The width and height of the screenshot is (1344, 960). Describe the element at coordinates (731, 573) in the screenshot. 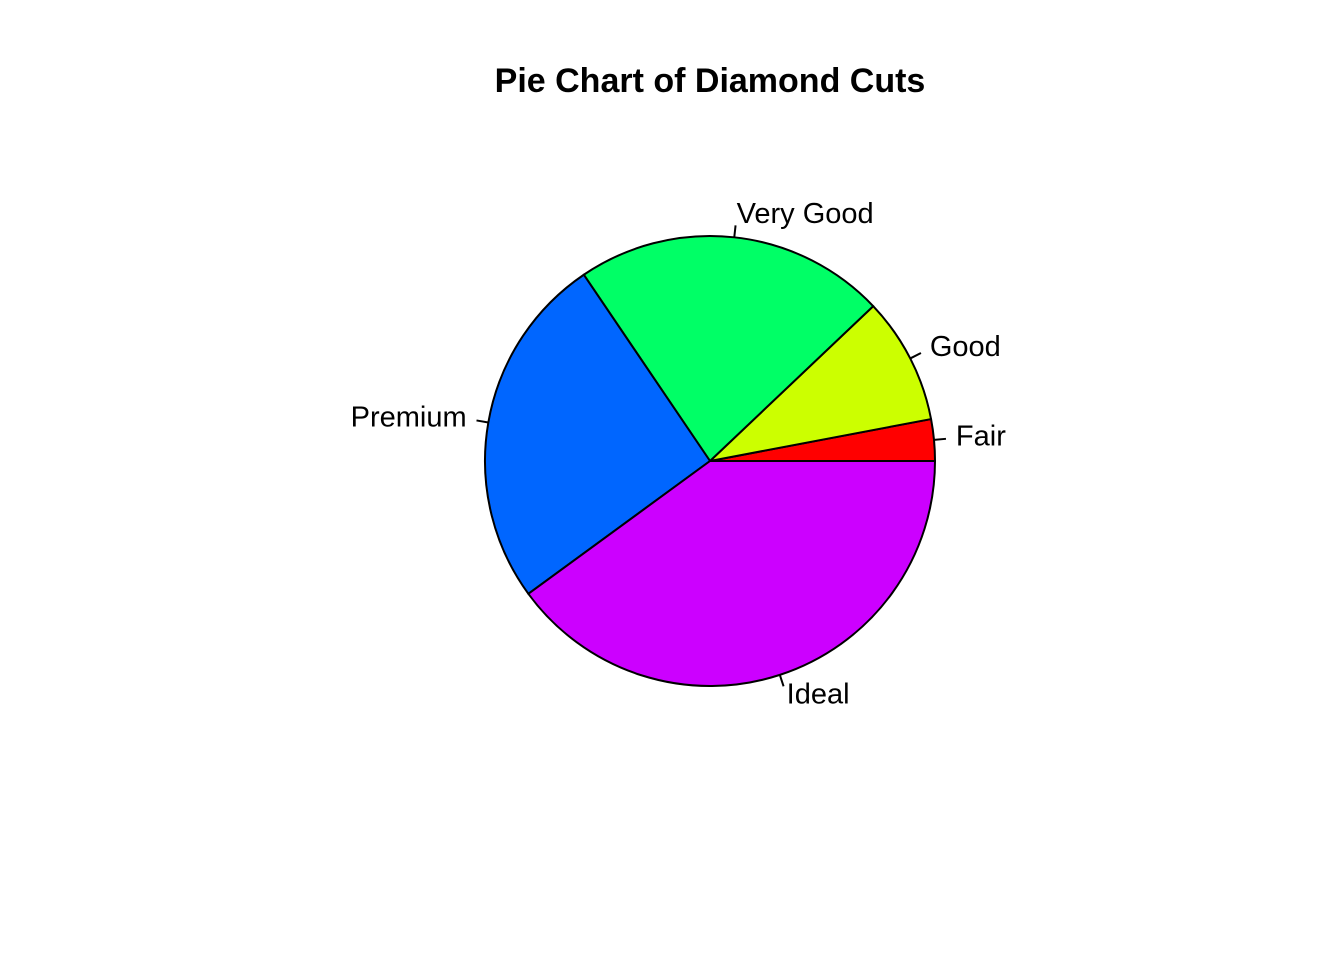

I see `pie-slice-ideal` at that location.